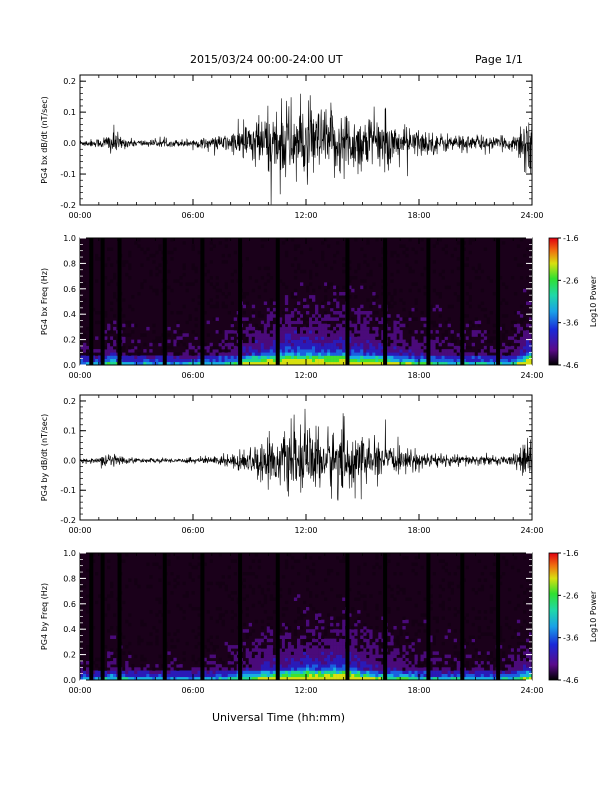 The height and width of the screenshot is (792, 612). I want to click on colorbar-label: Log10 Power, so click(593, 616).